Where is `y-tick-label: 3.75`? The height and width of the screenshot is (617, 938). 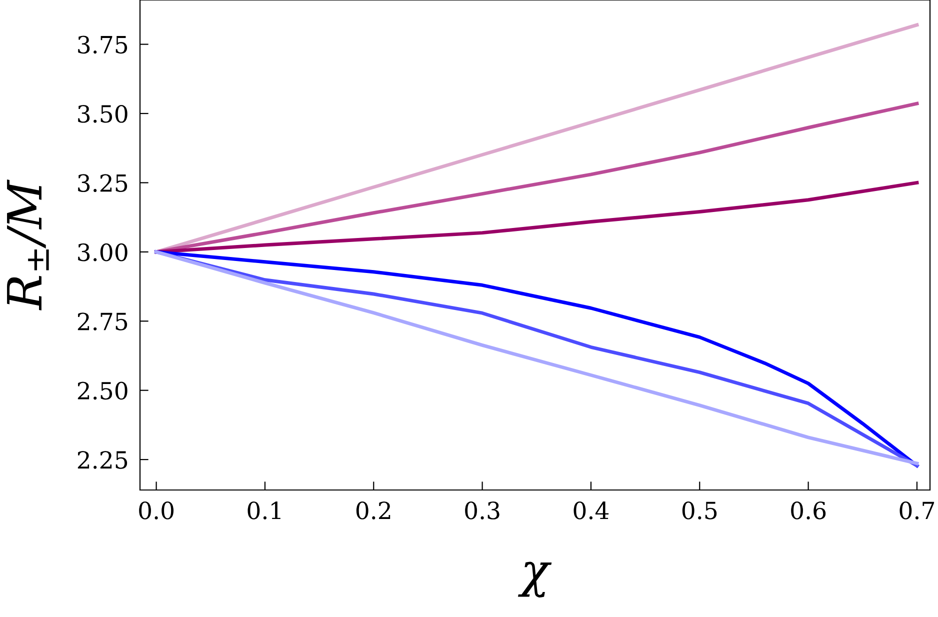
y-tick-label: 3.75 is located at coordinates (103, 45).